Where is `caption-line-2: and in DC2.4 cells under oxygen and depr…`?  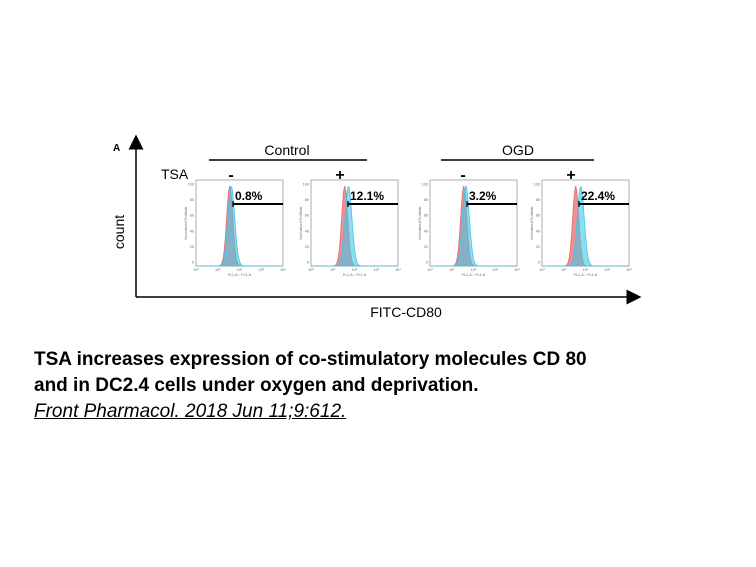
caption-line-2: and in DC2.4 cells under oxygen and depr… is located at coordinates (256, 385).